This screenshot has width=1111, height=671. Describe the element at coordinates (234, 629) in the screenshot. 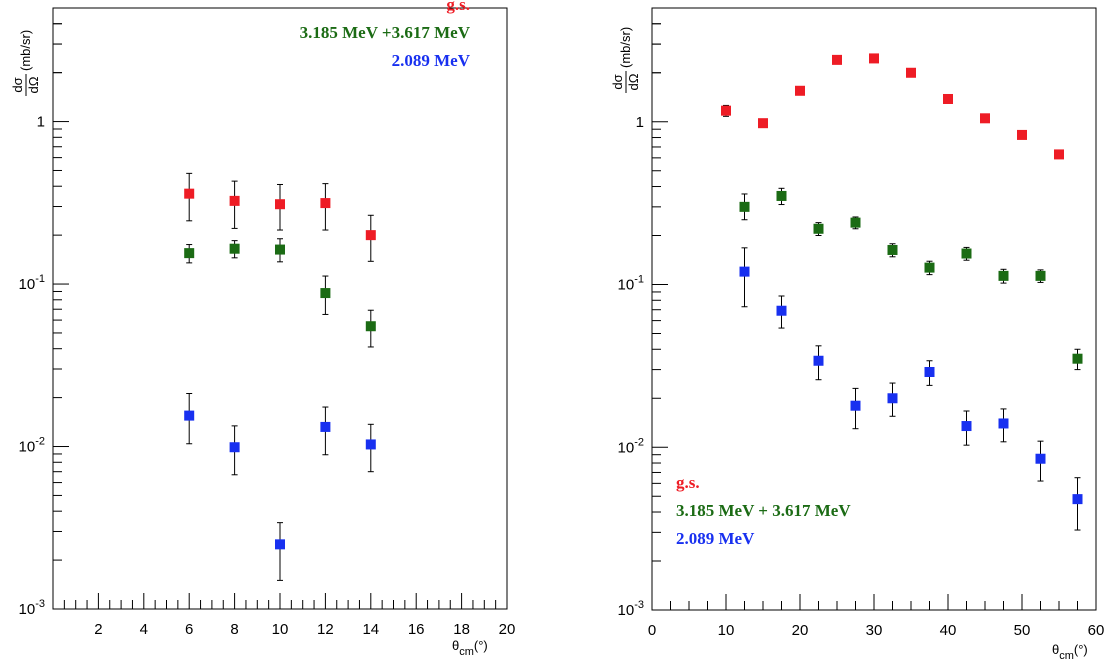

I see `x-tick-label: 8` at that location.